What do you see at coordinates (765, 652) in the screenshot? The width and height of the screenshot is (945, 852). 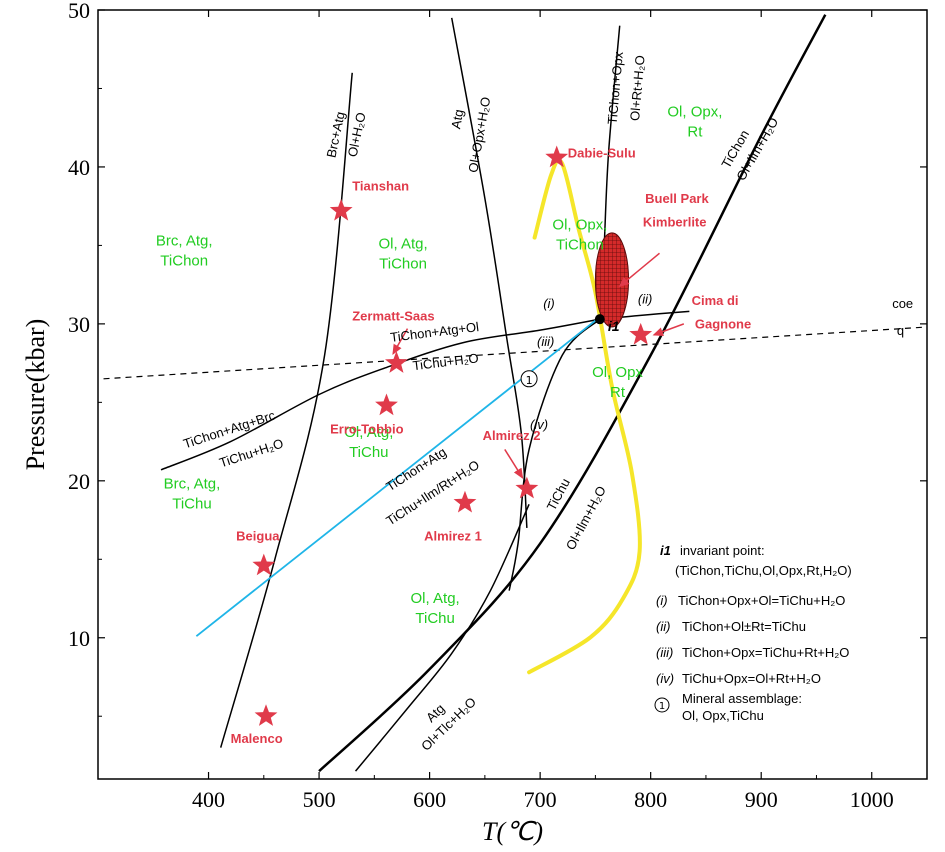 I see `legend-item-text: TiChon+Opx=TiChu+Rt+H₂O` at bounding box center [765, 652].